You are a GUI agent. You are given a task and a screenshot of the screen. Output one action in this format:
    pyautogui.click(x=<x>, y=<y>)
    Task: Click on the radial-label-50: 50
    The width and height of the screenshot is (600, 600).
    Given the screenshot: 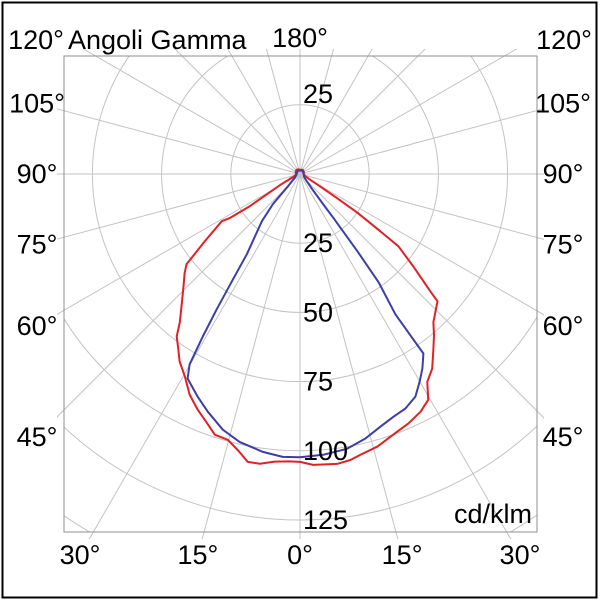 What is the action you would take?
    pyautogui.click(x=318, y=312)
    